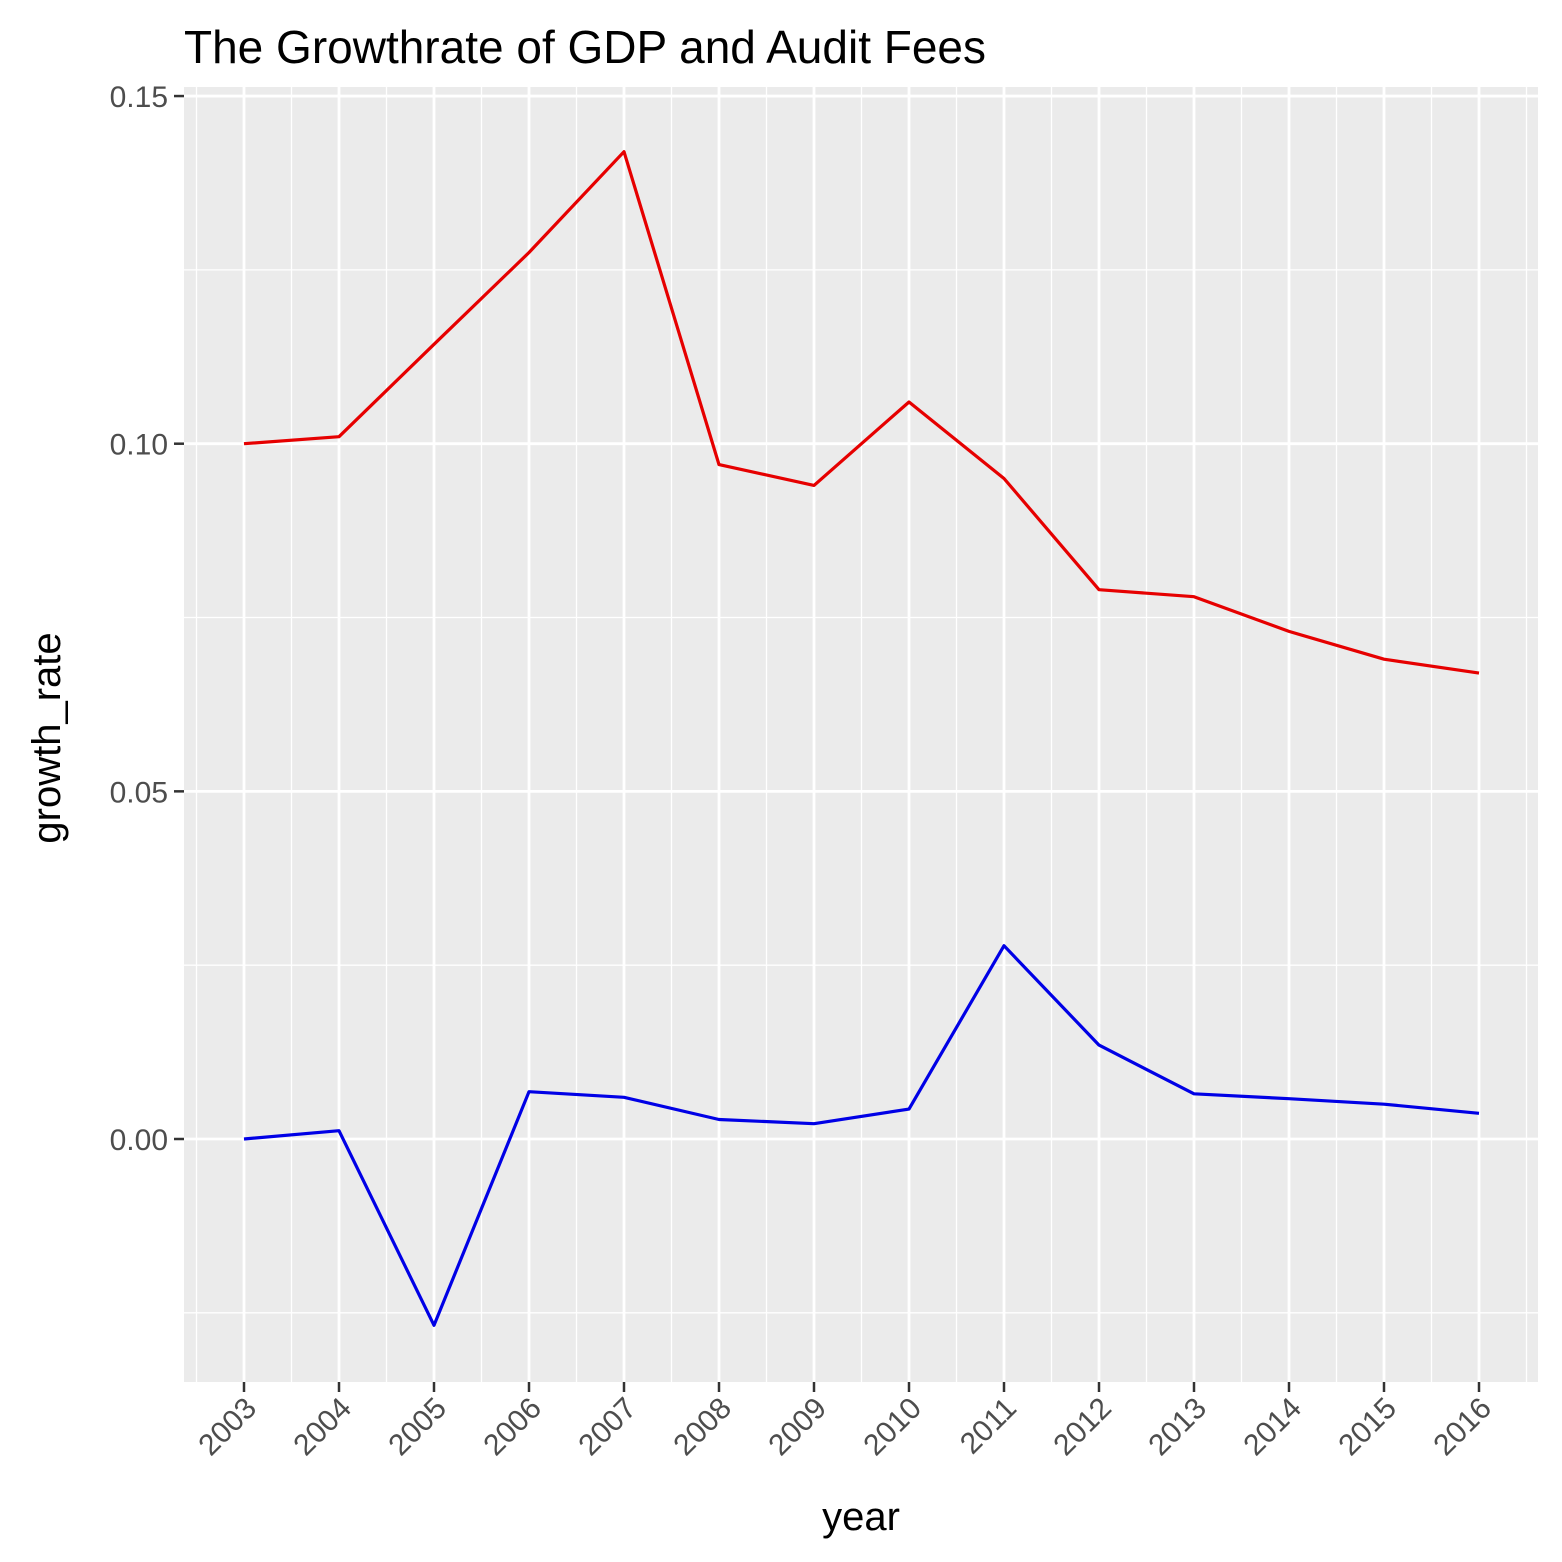 This screenshot has height=1562, width=1562. Describe the element at coordinates (139, 445) in the screenshot. I see `y-tick-label: 0.10` at that location.